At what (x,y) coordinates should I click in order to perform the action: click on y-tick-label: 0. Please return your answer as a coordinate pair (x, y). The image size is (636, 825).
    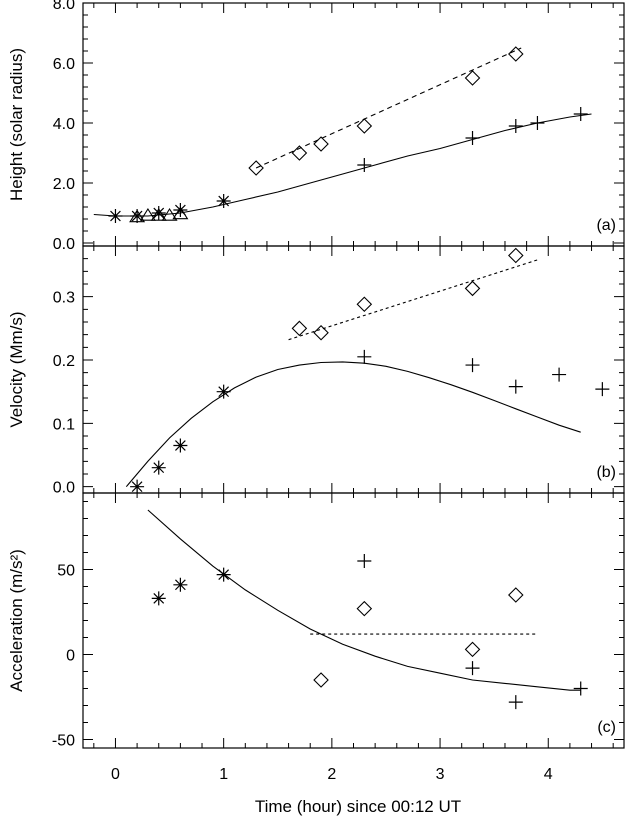
    Looking at the image, I should click on (70, 656).